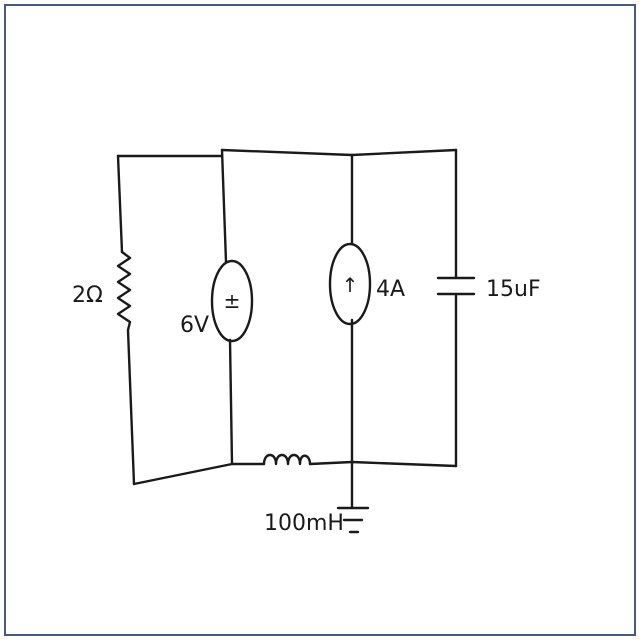  What do you see at coordinates (353, 520) in the screenshot?
I see `ground-symbol` at bounding box center [353, 520].